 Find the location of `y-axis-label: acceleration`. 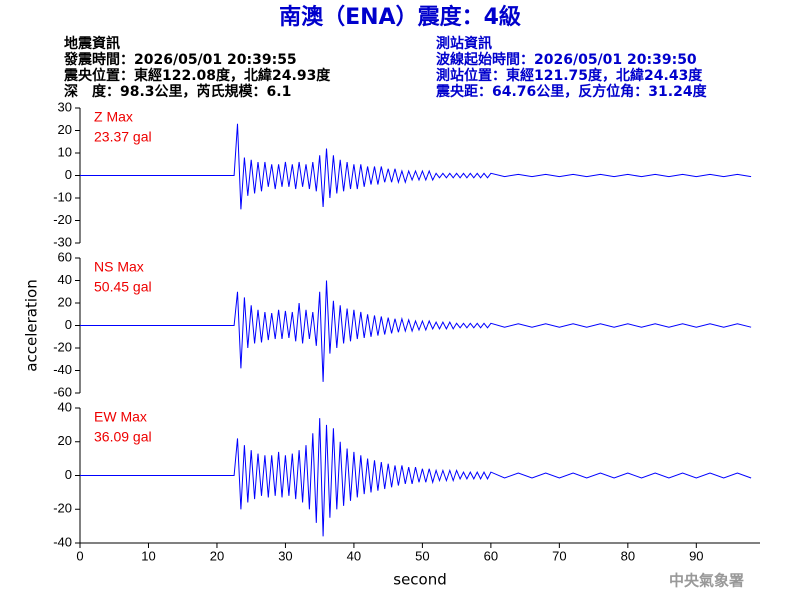

y-axis-label: acceleration is located at coordinates (32, 325).